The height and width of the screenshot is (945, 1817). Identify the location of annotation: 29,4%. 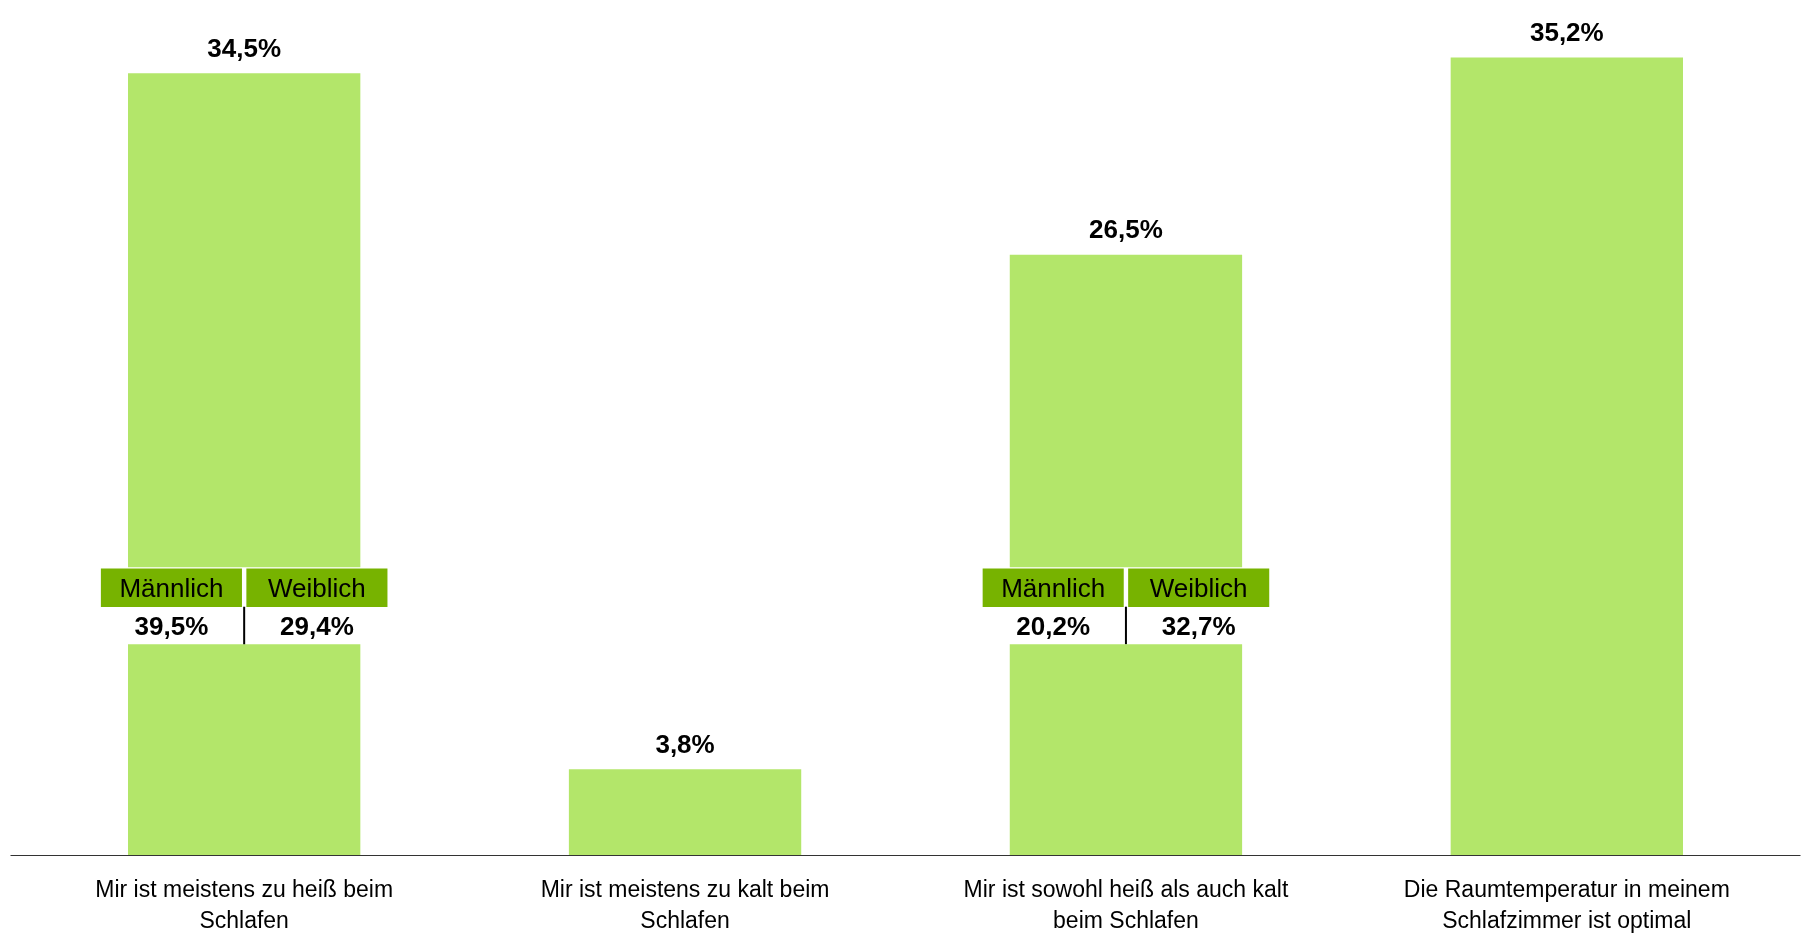
(317, 626).